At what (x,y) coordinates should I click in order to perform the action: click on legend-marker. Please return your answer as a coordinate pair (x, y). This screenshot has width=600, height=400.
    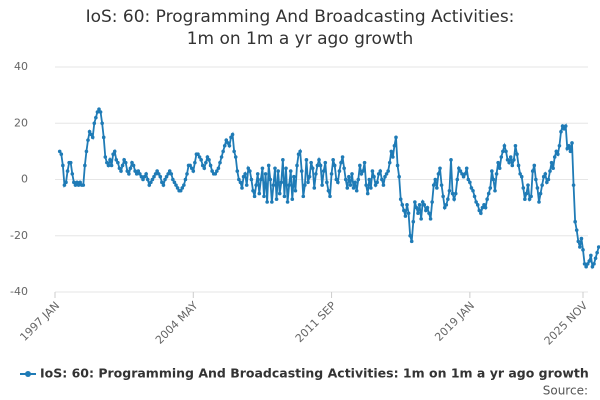
    Looking at the image, I should click on (28, 374).